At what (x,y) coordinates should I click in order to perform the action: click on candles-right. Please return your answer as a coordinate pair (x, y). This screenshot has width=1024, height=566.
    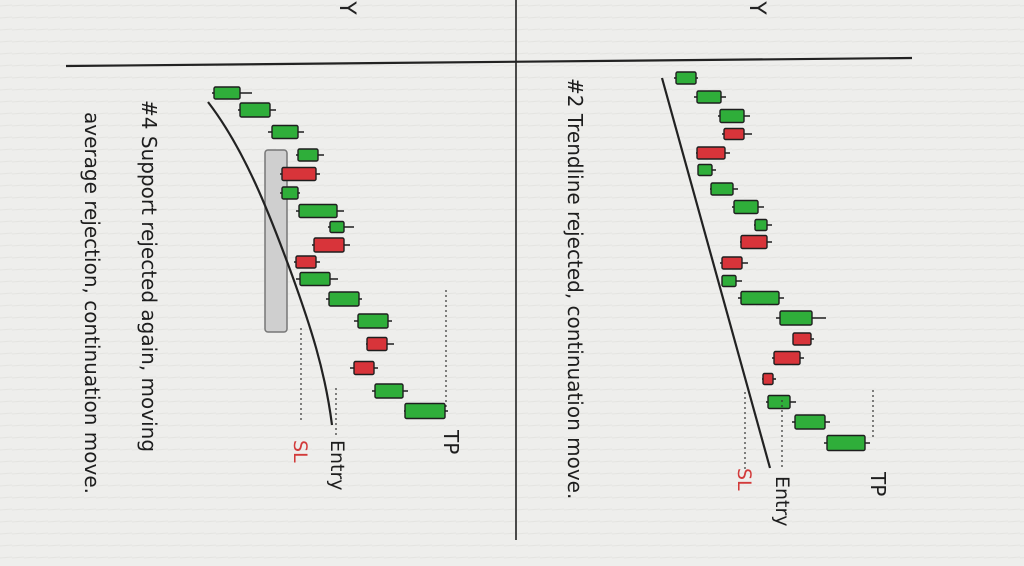
    Looking at the image, I should click on (772, 261).